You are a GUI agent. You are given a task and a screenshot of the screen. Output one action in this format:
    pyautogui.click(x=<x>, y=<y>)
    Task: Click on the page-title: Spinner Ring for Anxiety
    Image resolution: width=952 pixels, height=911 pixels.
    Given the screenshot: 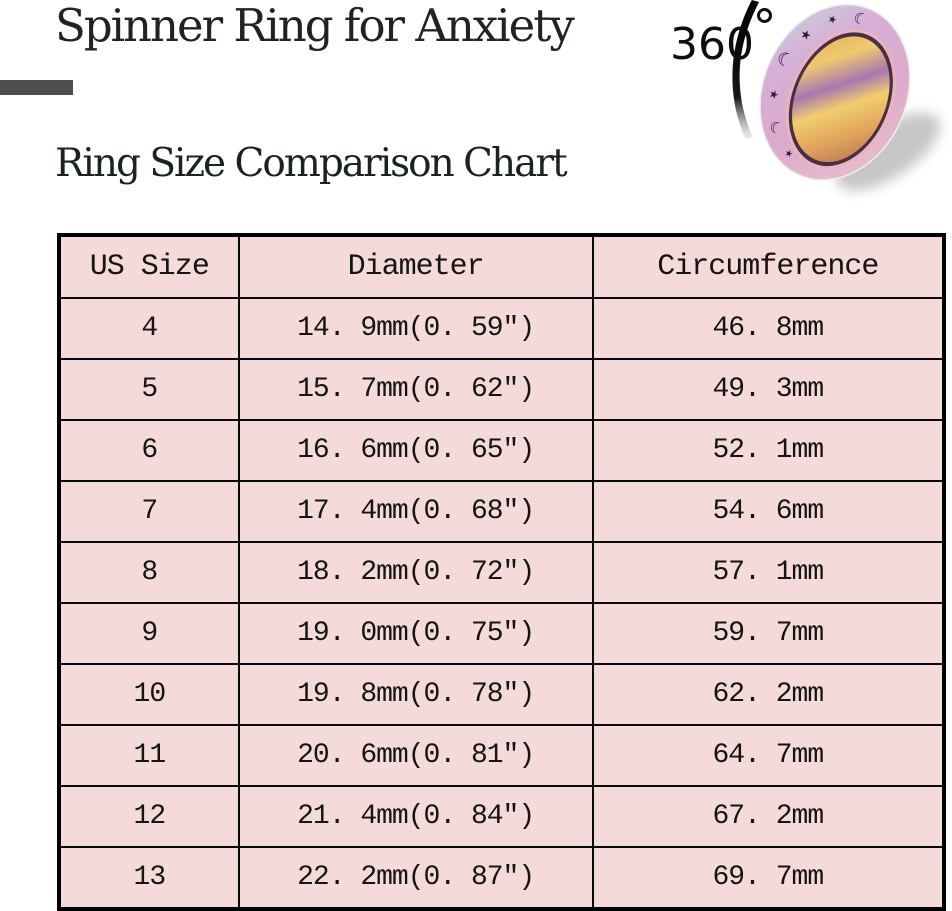 What is the action you would take?
    pyautogui.click(x=315, y=26)
    